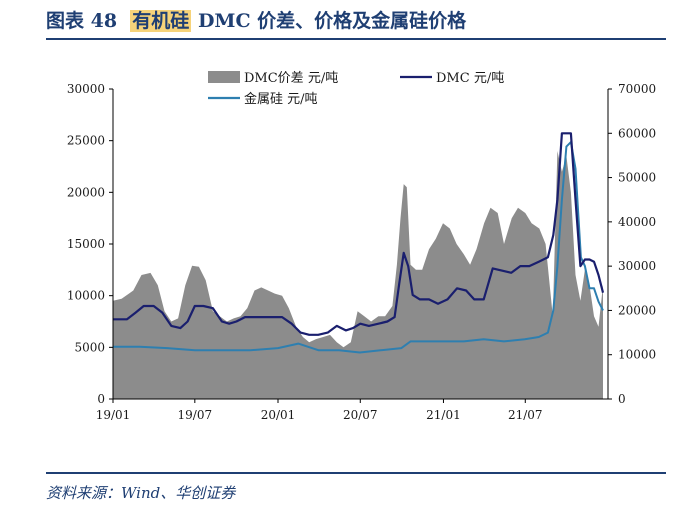  What do you see at coordinates (89, 347) in the screenshot?
I see `left-tick-label: 5000` at bounding box center [89, 347].